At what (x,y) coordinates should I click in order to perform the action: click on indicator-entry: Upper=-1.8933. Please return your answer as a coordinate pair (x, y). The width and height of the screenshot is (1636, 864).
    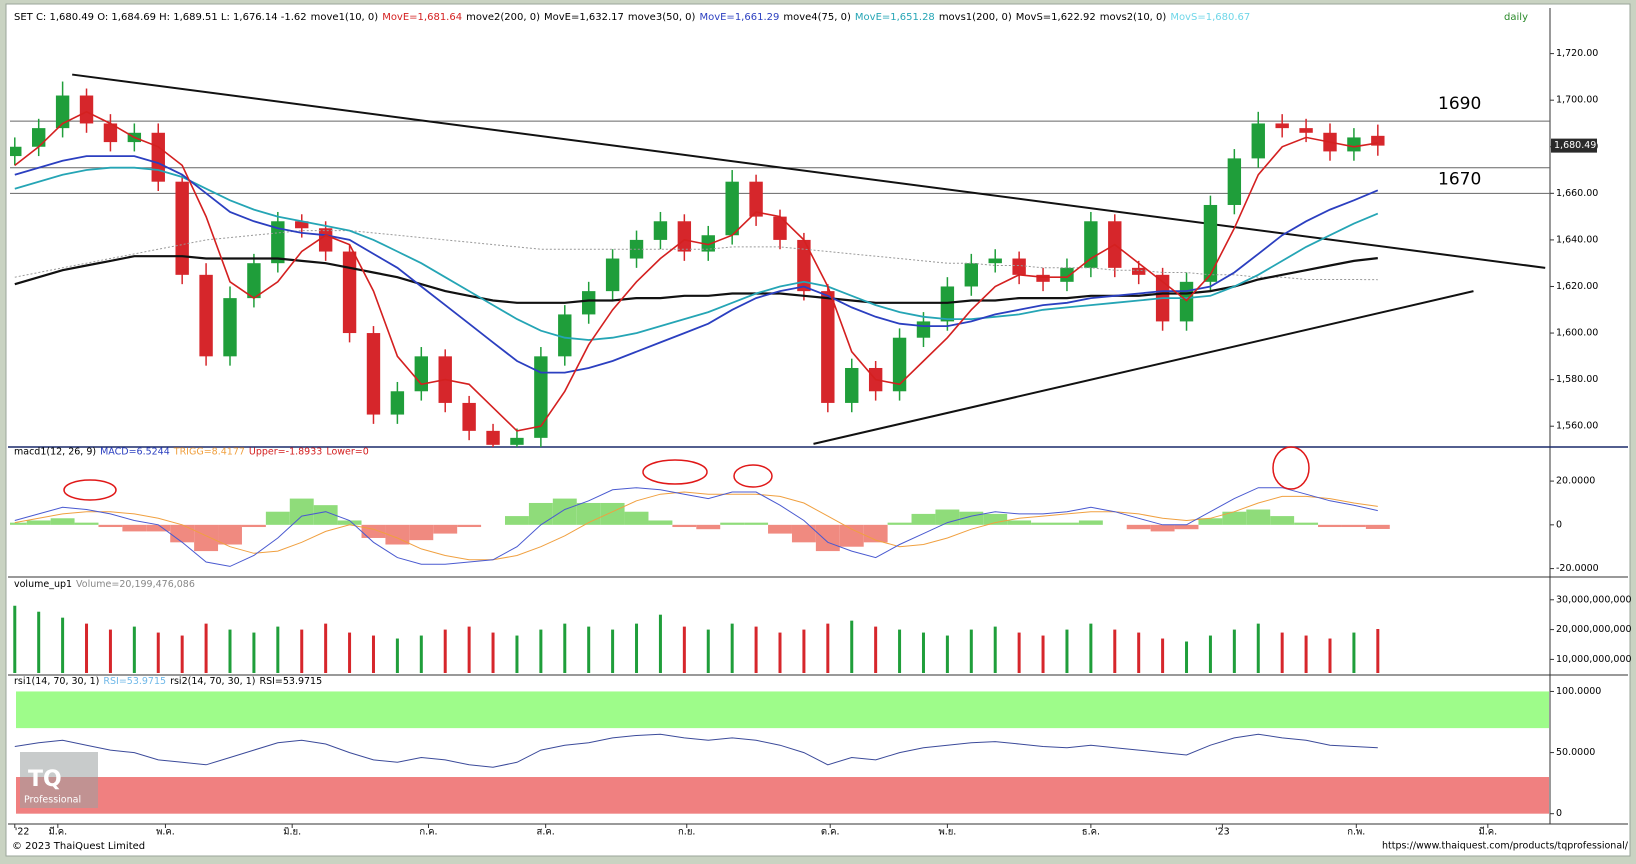
    Looking at the image, I should click on (285, 451).